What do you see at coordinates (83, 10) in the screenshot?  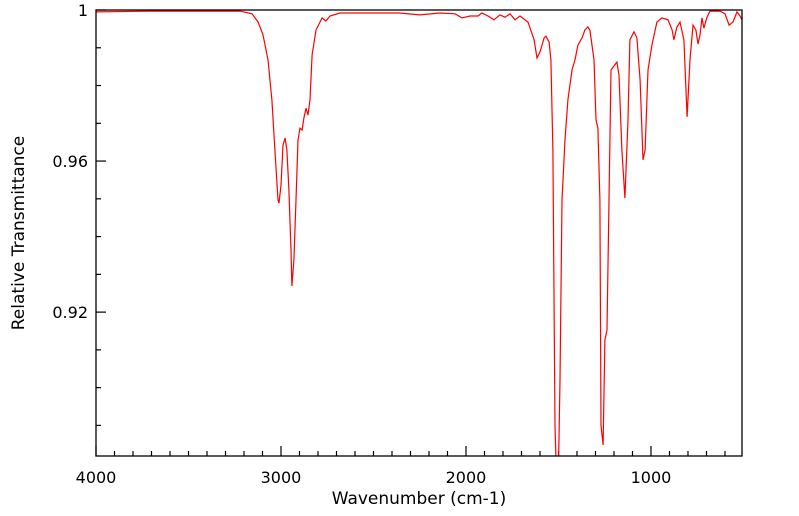 I see `y-tick-label: 1` at bounding box center [83, 10].